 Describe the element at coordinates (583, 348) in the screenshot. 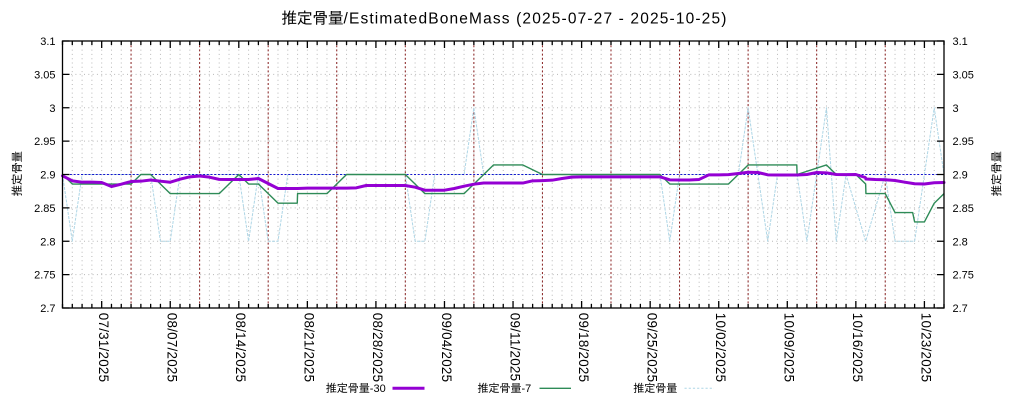

I see `svg-text: 09/18/2025` at that location.